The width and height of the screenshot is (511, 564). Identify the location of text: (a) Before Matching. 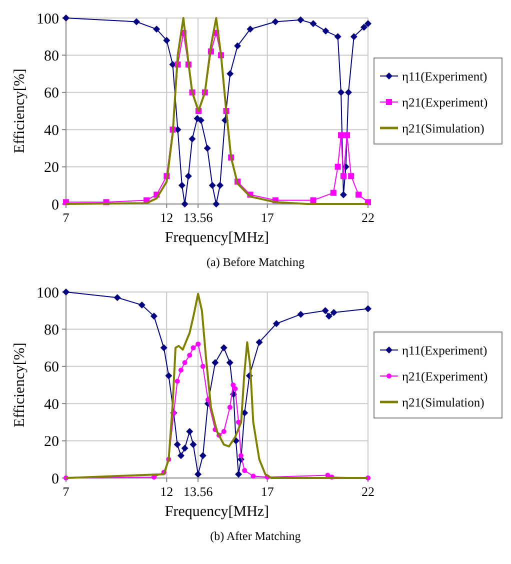
(255, 262).